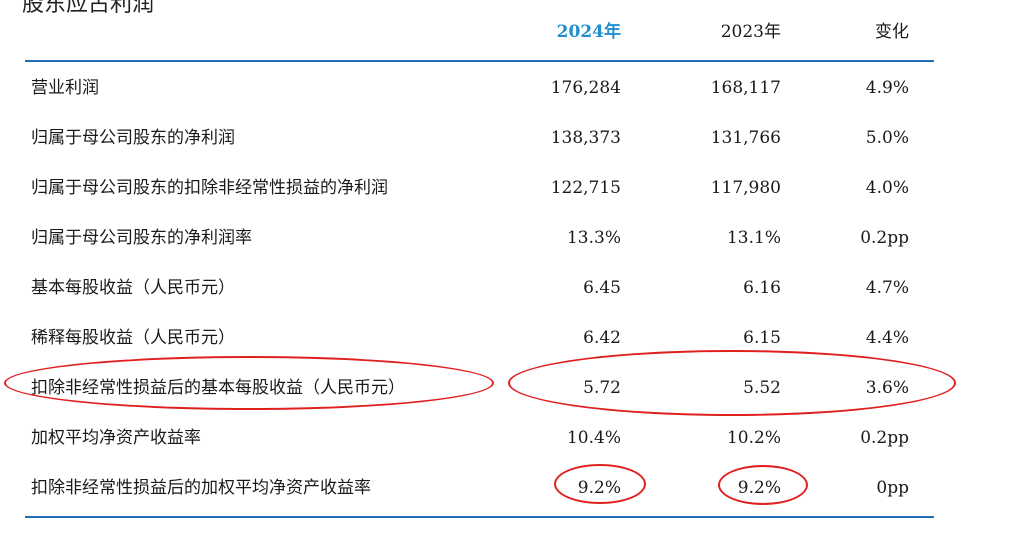 The image size is (1015, 556). What do you see at coordinates (745, 188) in the screenshot?
I see `value-2023: 117,980` at bounding box center [745, 188].